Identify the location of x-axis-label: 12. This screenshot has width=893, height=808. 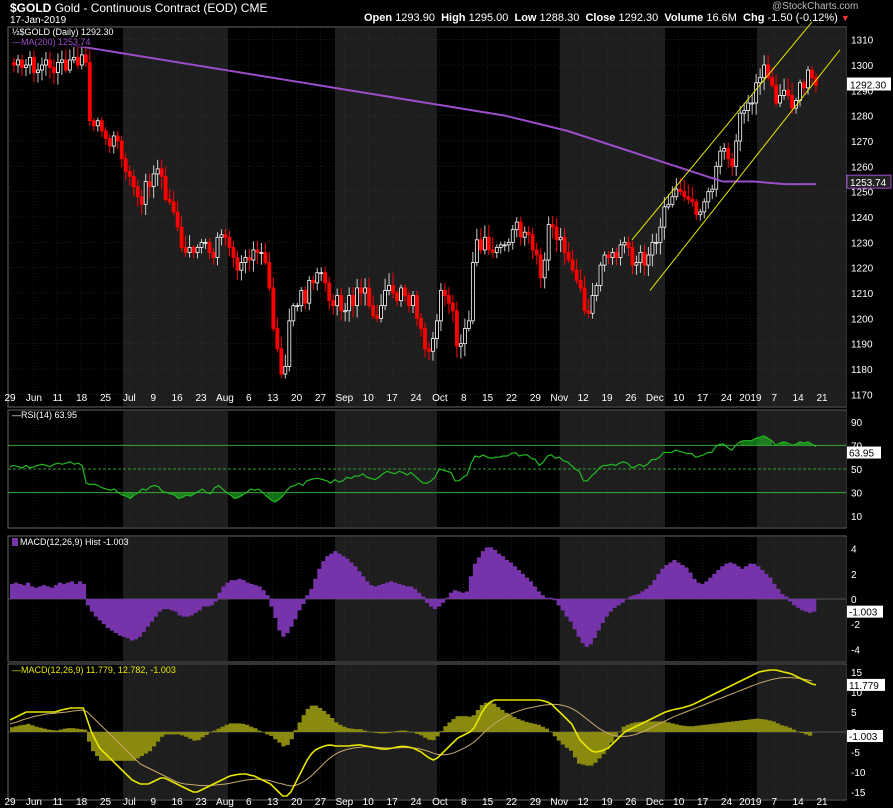
(584, 398).